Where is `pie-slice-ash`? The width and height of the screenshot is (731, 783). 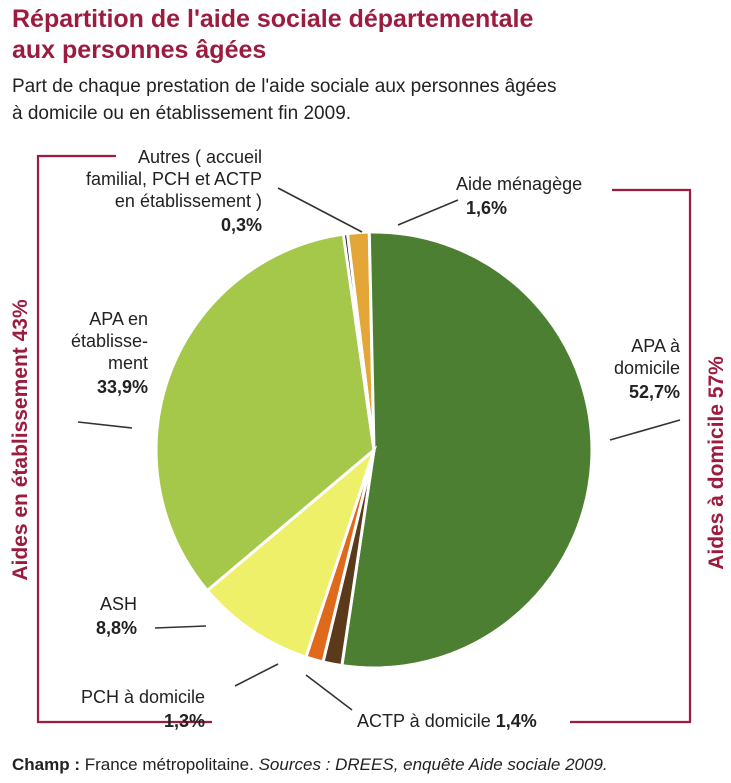 pie-slice-ash is located at coordinates (291, 552).